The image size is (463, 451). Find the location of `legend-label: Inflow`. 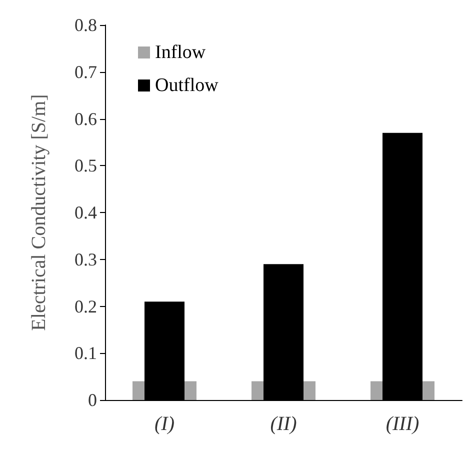

legend-label: Inflow is located at coordinates (180, 52).